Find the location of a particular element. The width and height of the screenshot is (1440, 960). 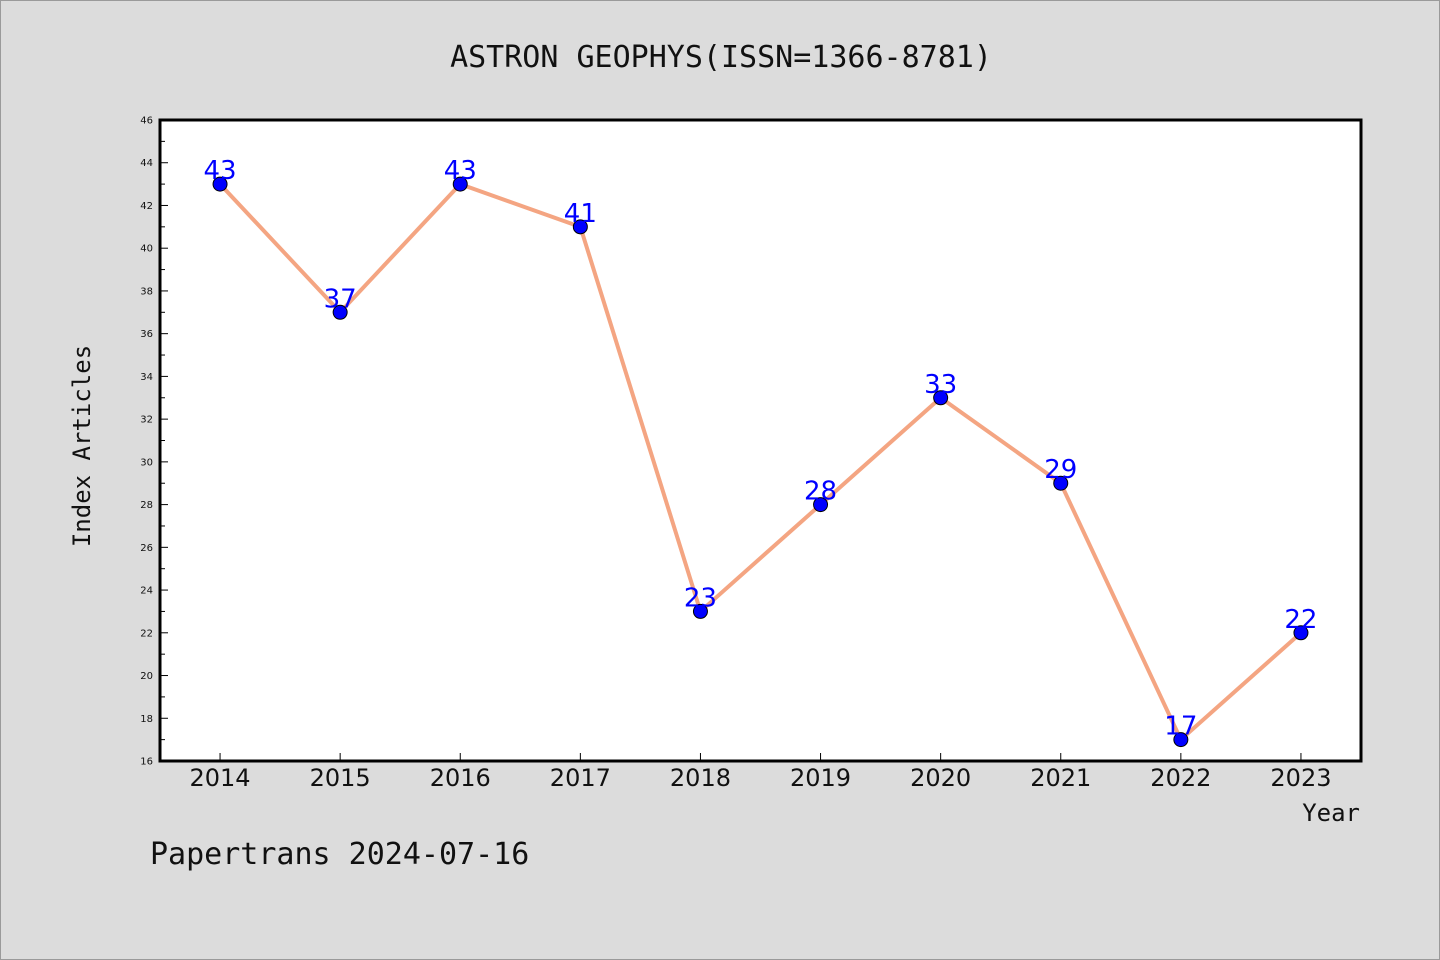

x-tick-label: 2019 is located at coordinates (820, 778).